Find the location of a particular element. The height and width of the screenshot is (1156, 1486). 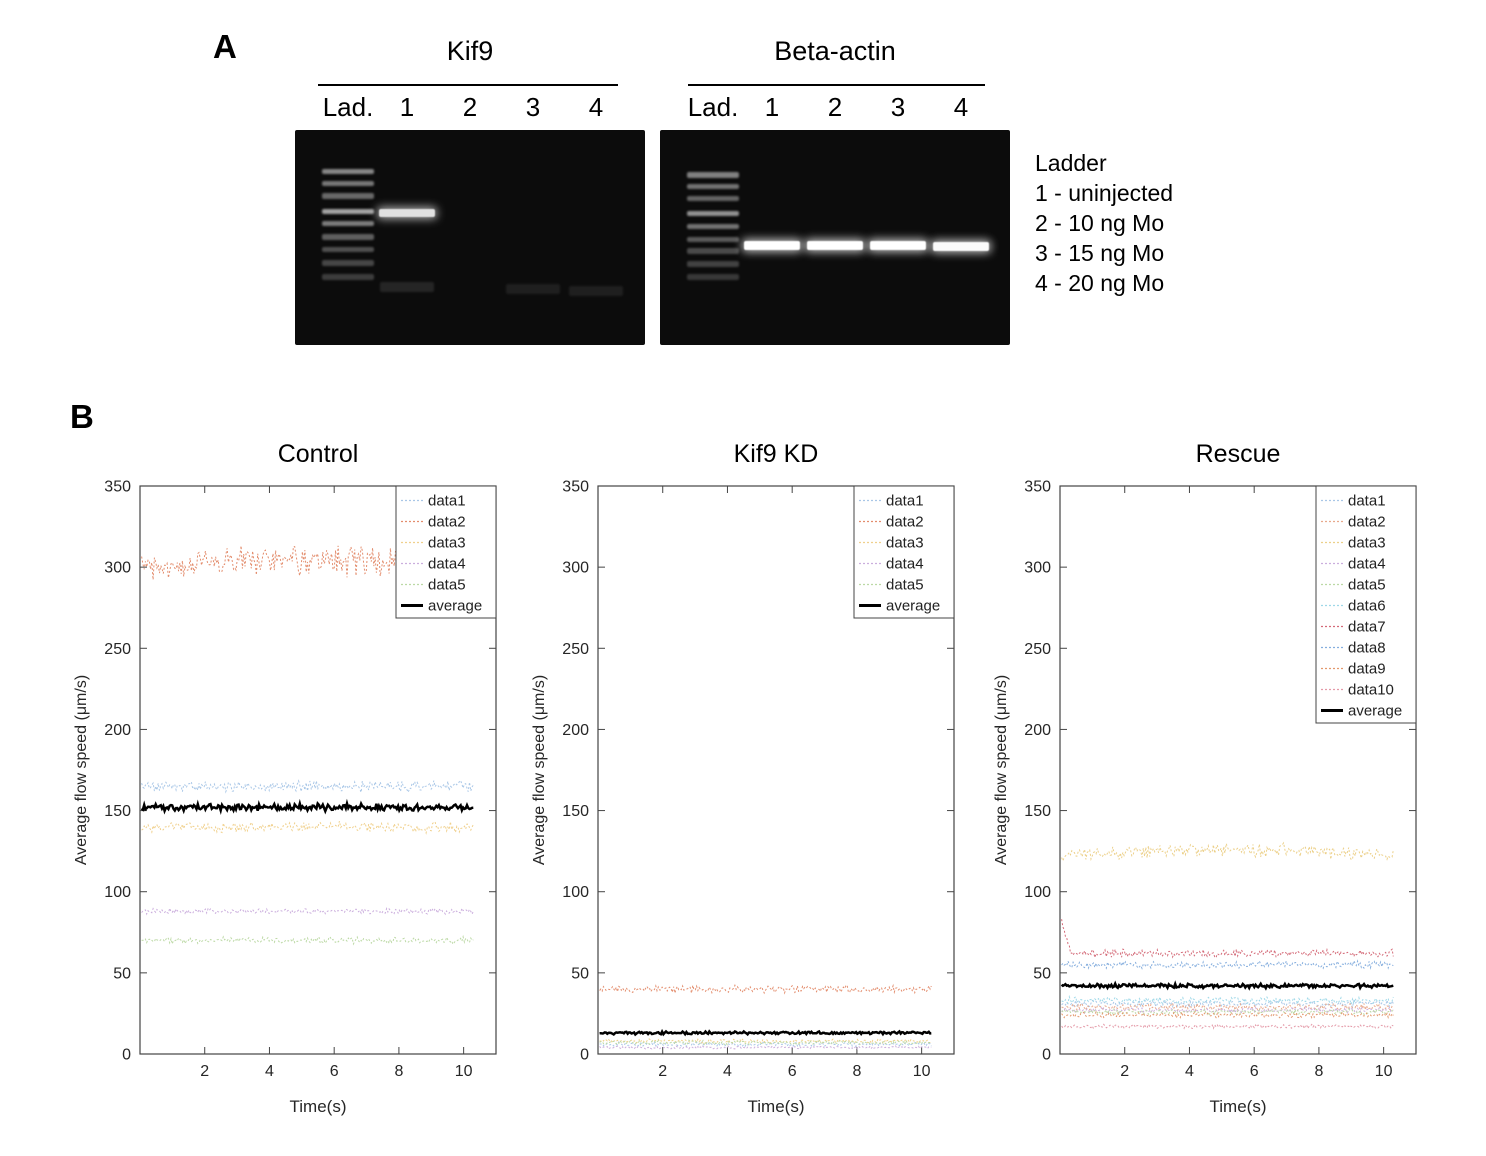

gel-beta-actin-underline is located at coordinates (836, 85).